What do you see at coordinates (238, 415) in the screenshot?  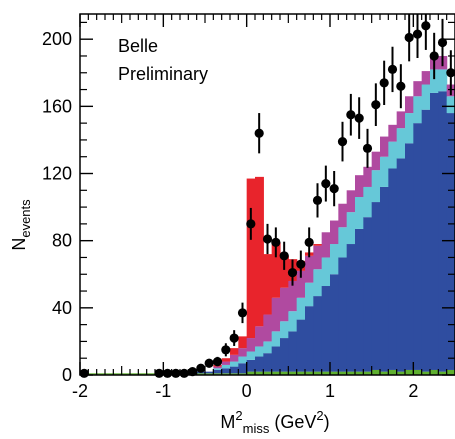 I see `x-axis-title-sup: 2` at bounding box center [238, 415].